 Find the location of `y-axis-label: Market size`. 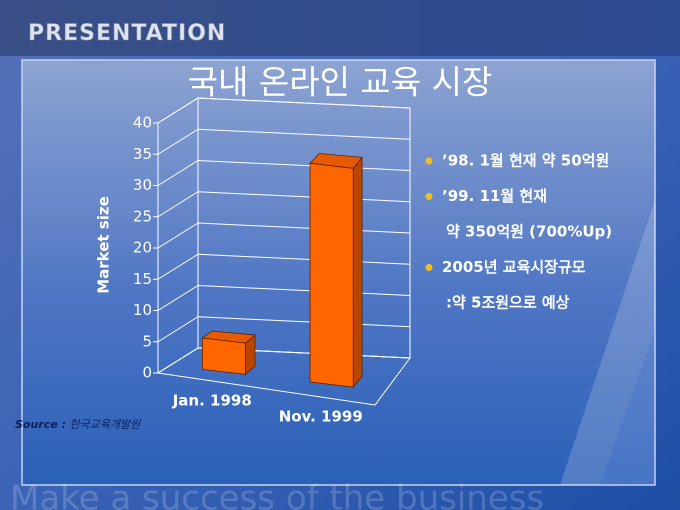

y-axis-label: Market size is located at coordinates (104, 245).